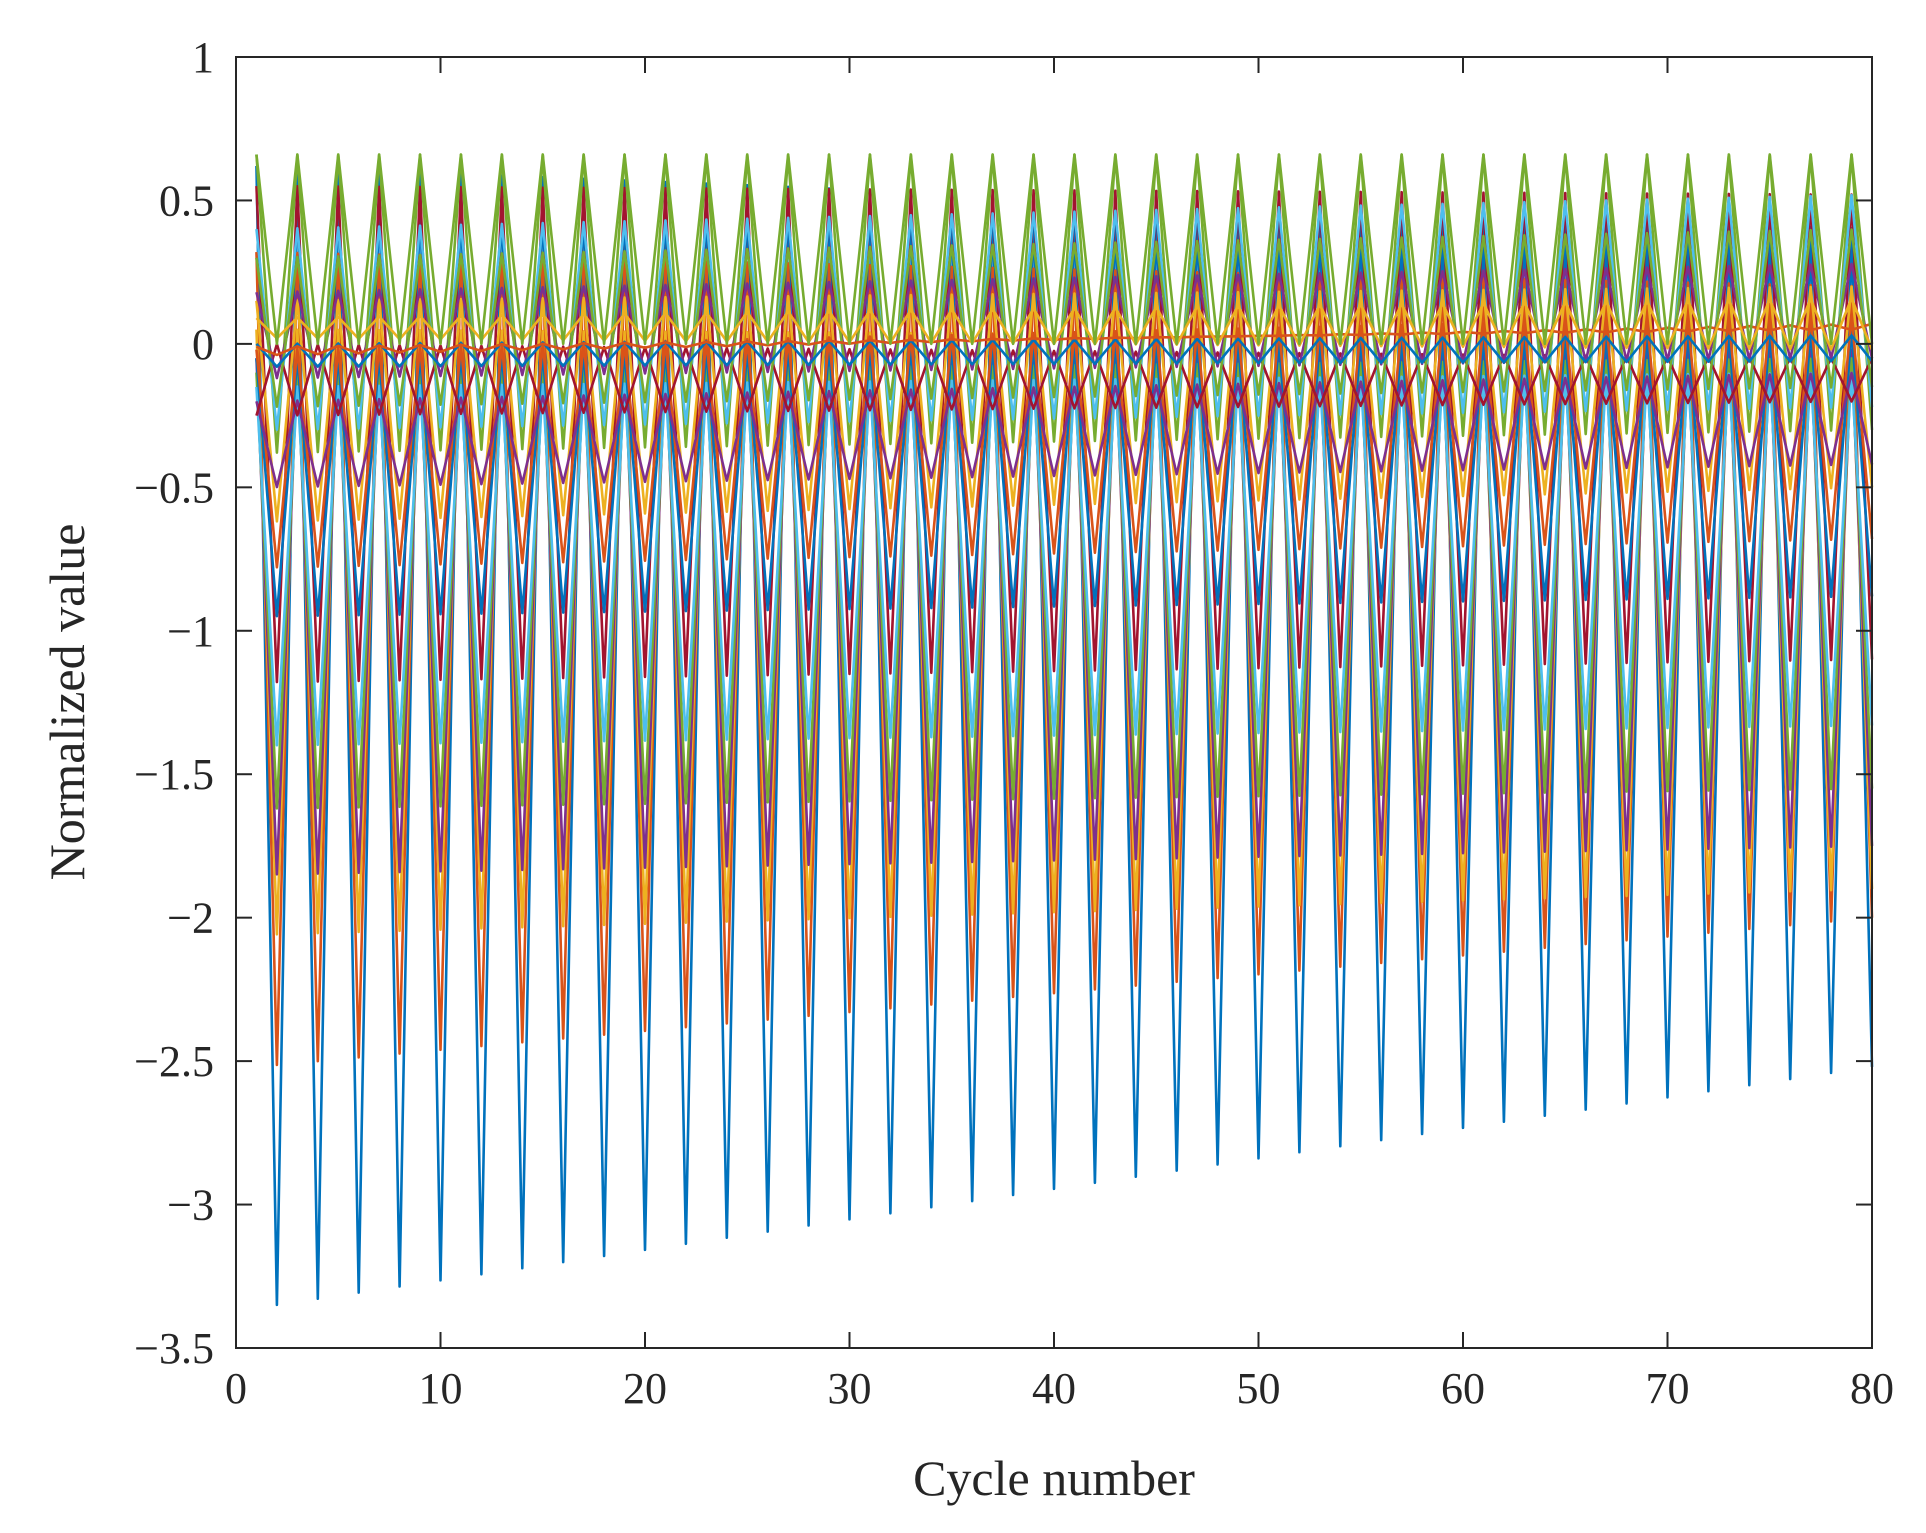 Image resolution: width=1926 pixels, height=1533 pixels. I want to click on x-tick-label: 60, so click(1463, 1388).